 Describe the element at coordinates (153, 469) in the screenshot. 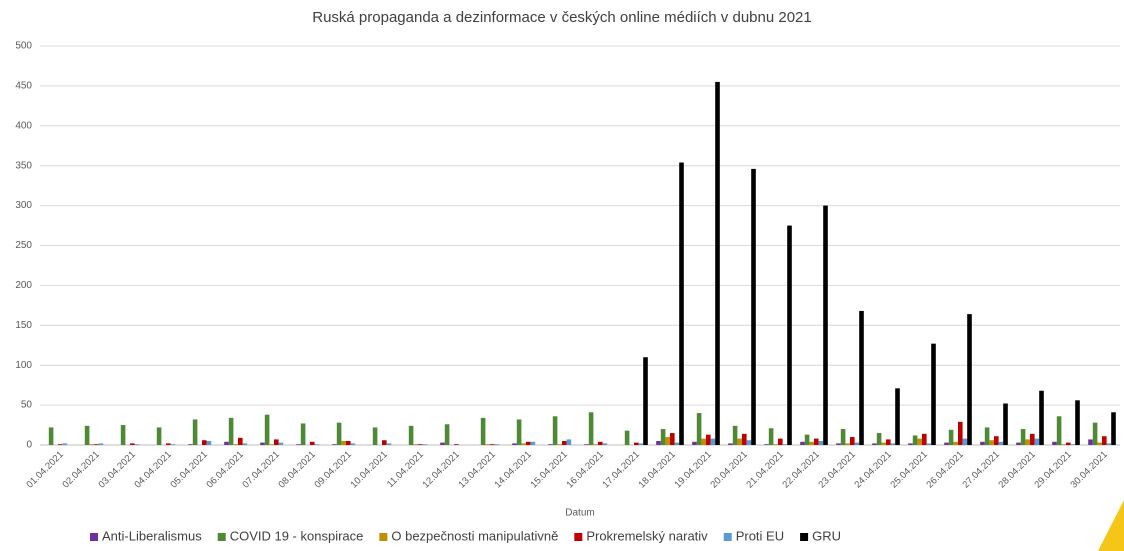

I see `x-tick-label: 04.04.2021` at that location.